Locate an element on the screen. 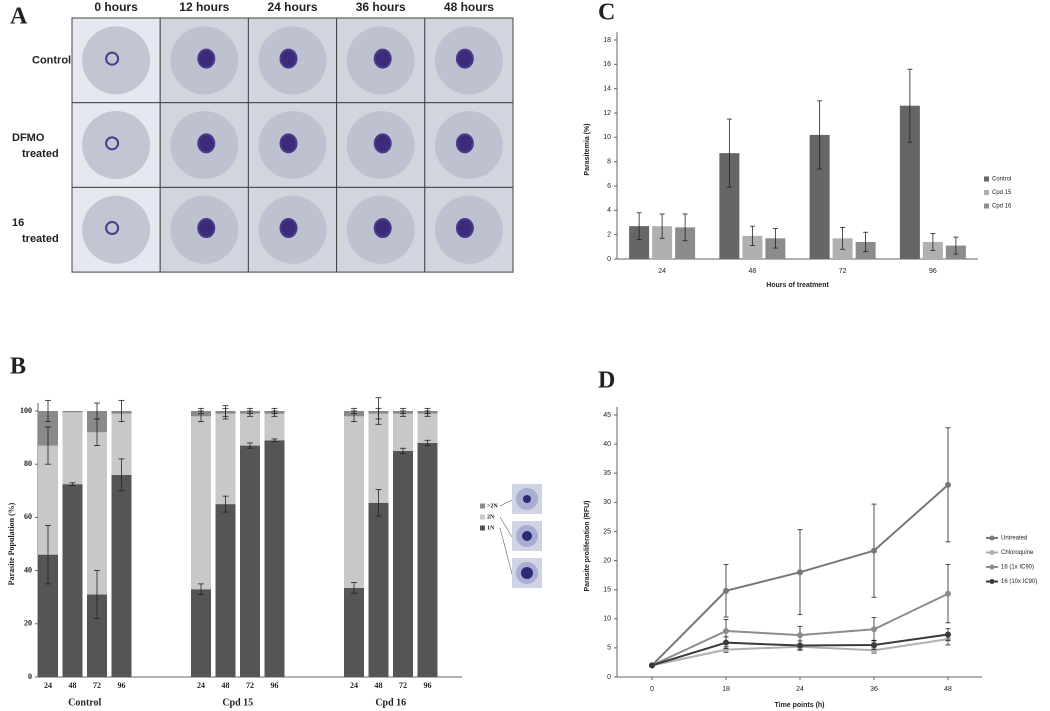  column-header: 48 hours is located at coordinates (469, 7).